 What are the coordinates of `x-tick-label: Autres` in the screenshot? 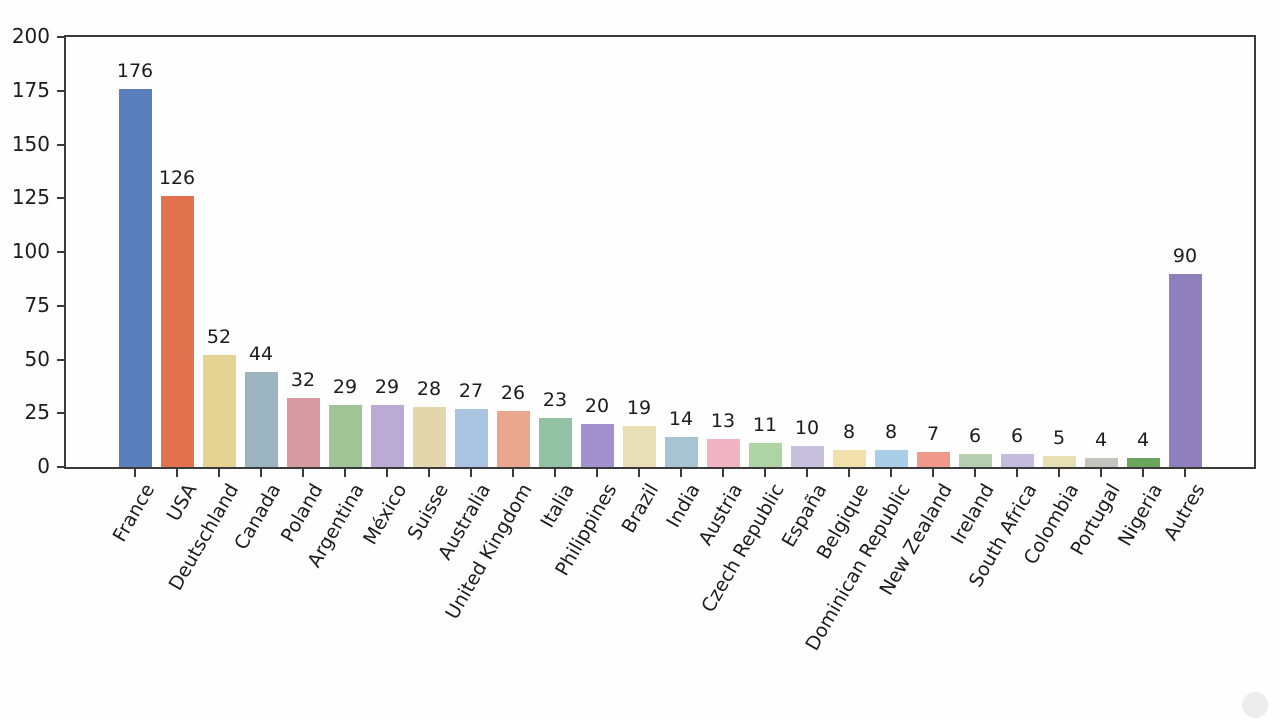 It's located at (1184, 512).